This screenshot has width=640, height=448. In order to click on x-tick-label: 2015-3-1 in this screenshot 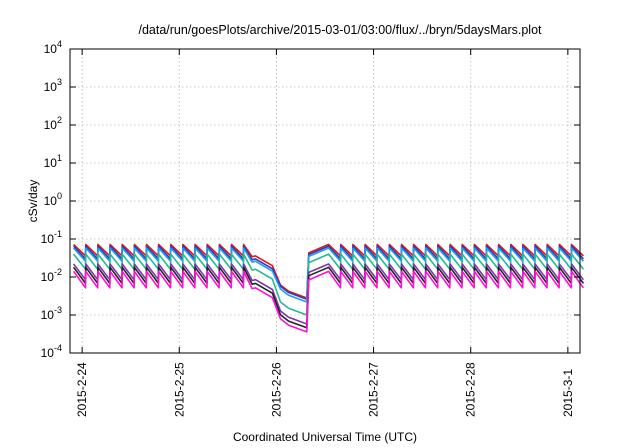, I will do `click(568, 393)`.